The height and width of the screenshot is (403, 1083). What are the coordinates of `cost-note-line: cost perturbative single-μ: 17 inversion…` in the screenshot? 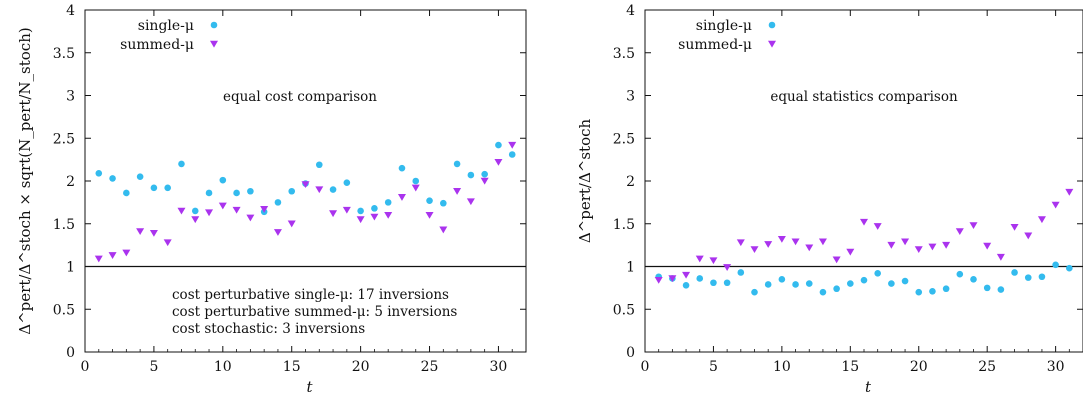 It's located at (310, 295).